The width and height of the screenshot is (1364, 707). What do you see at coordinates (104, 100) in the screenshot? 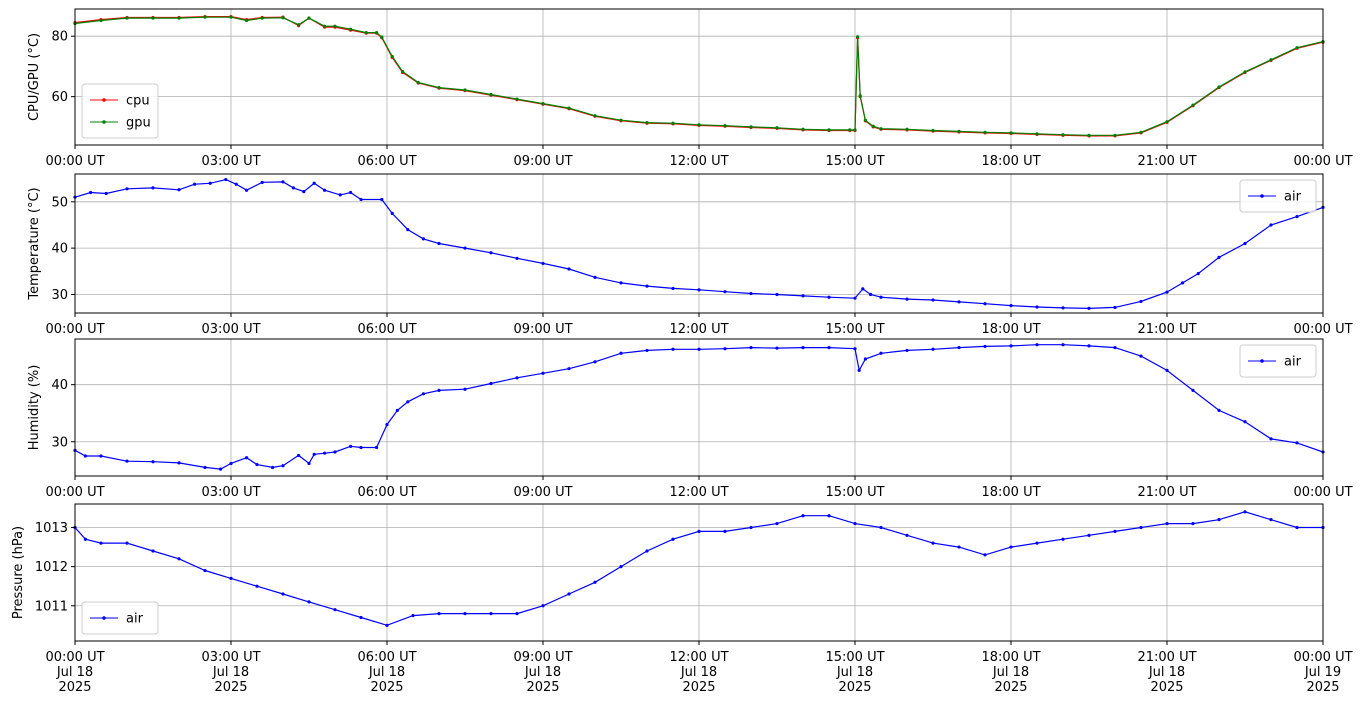
I see `legend-marker-cpu` at bounding box center [104, 100].